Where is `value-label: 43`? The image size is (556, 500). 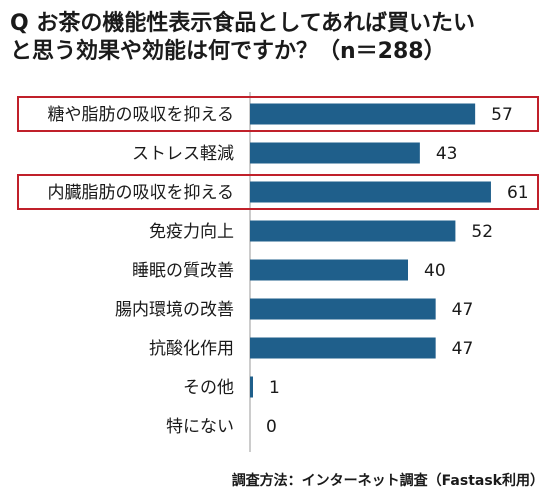
value-label: 43 is located at coordinates (447, 154).